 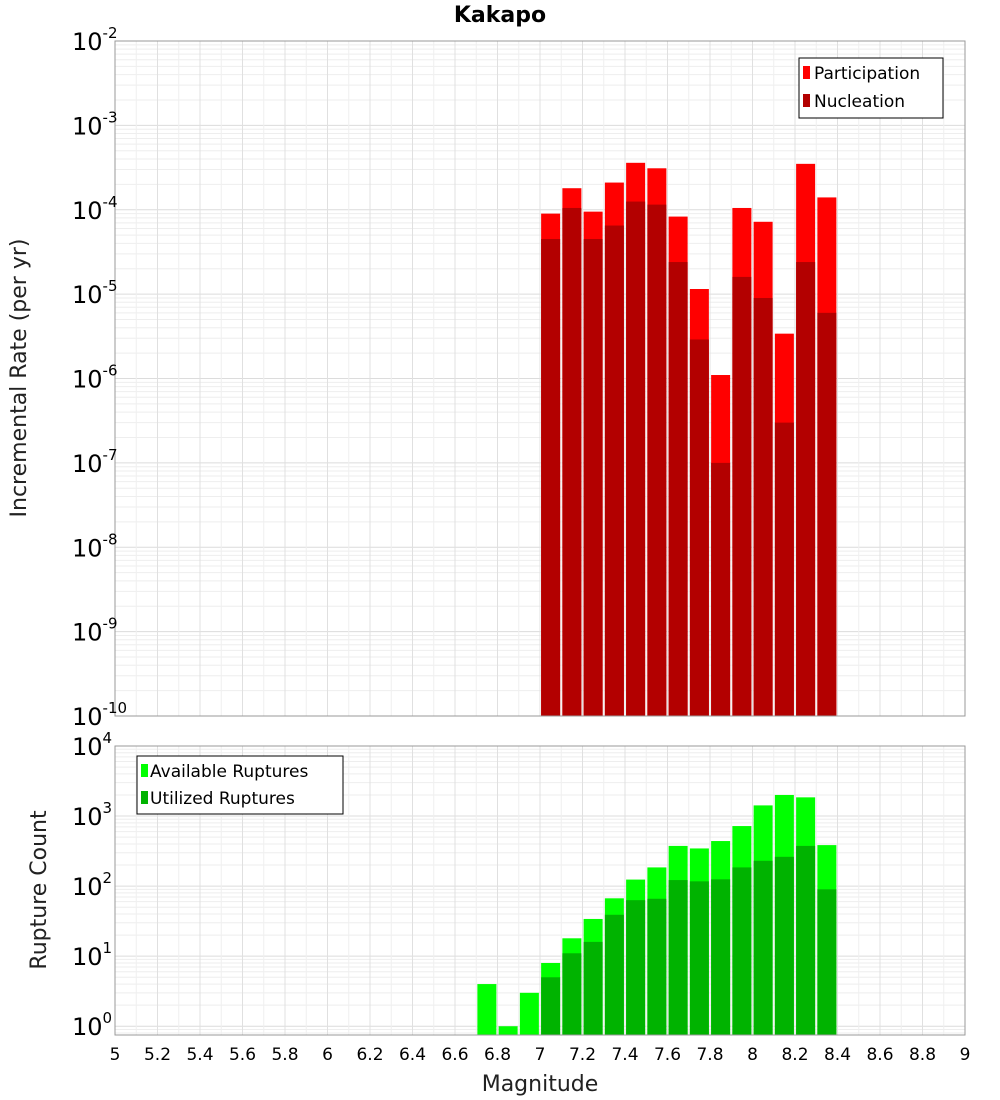 What do you see at coordinates (412, 1055) in the screenshot?
I see `x-tick-label: 6.4` at bounding box center [412, 1055].